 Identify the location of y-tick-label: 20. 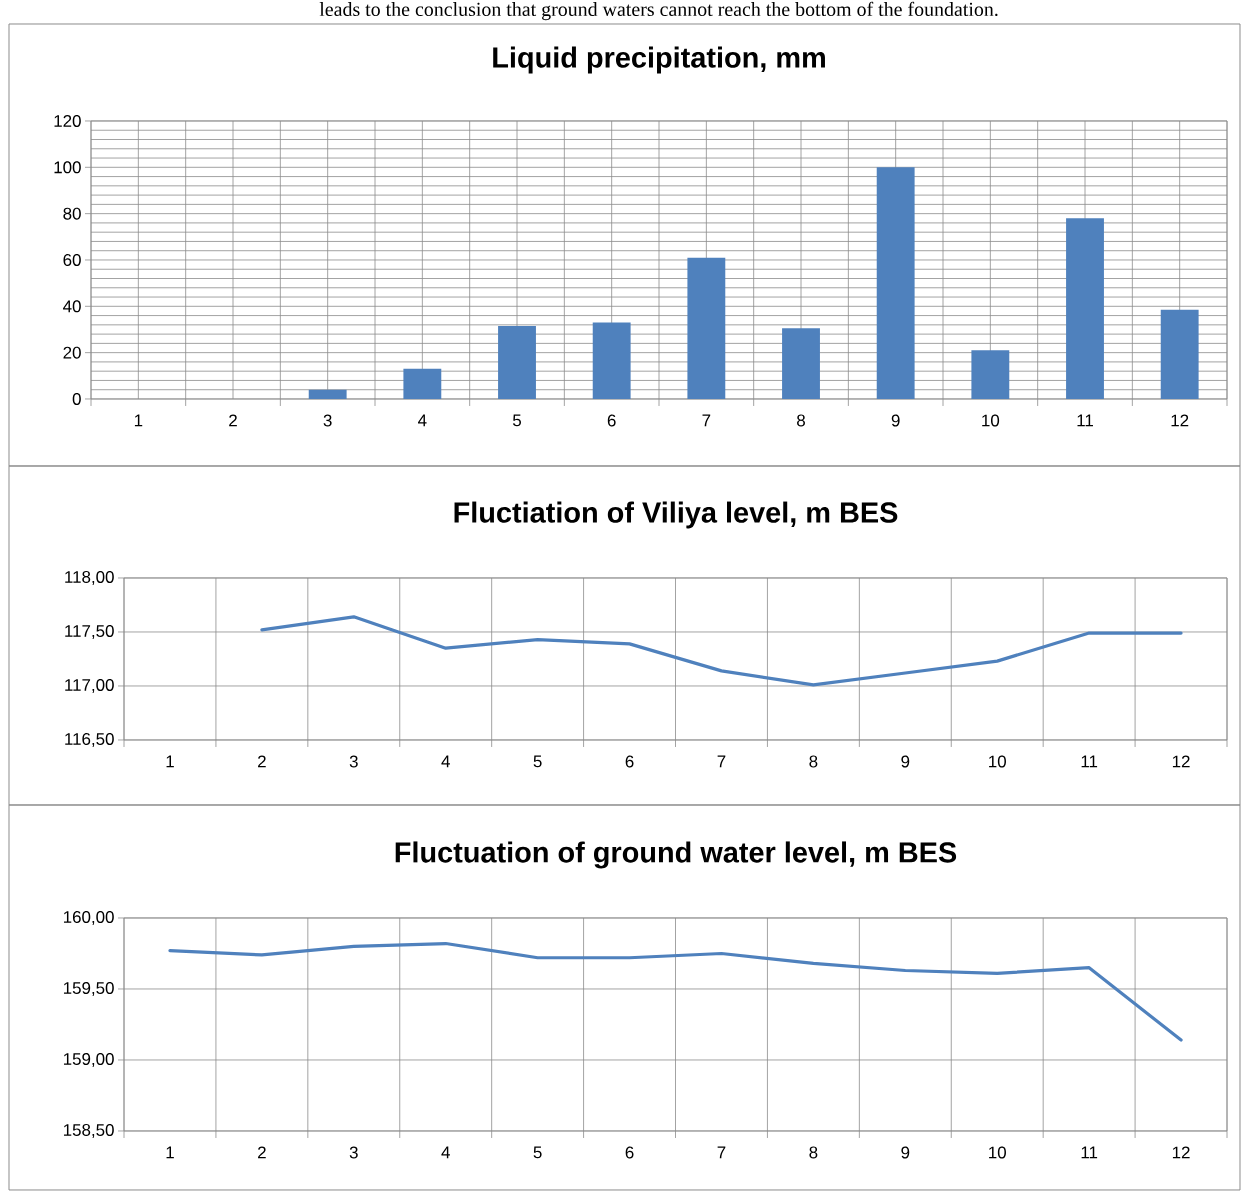
(72, 352).